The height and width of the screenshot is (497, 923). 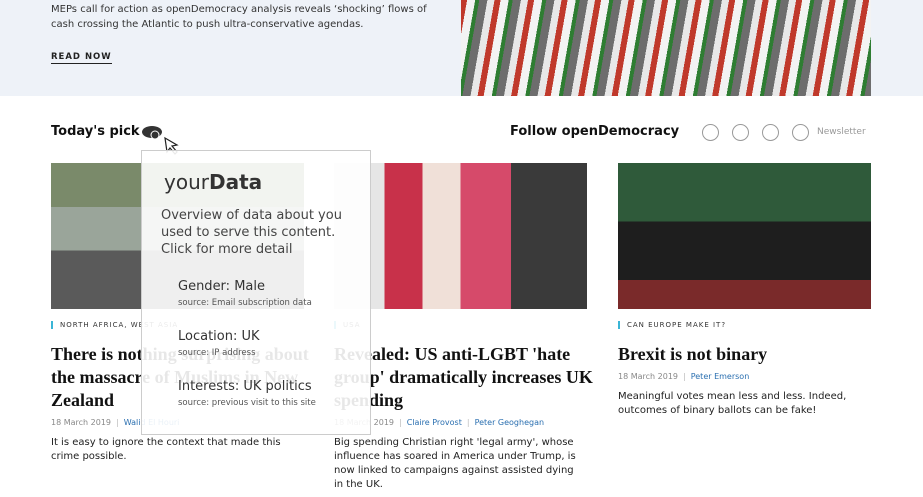 I want to click on article-author: Peter Geoghegan, so click(x=509, y=422).